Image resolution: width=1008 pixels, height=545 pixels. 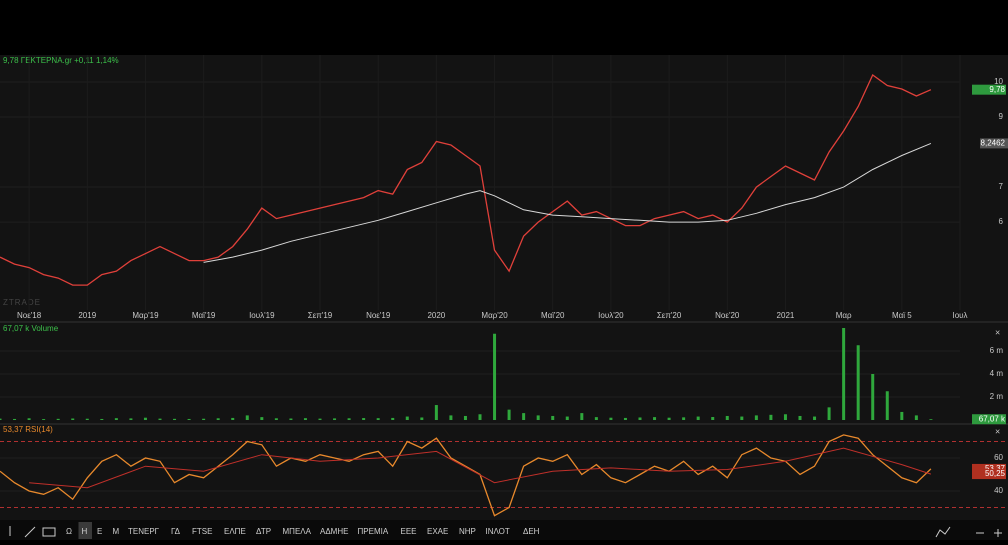 I want to click on x-tick-label: Μαρ, so click(x=844, y=315).